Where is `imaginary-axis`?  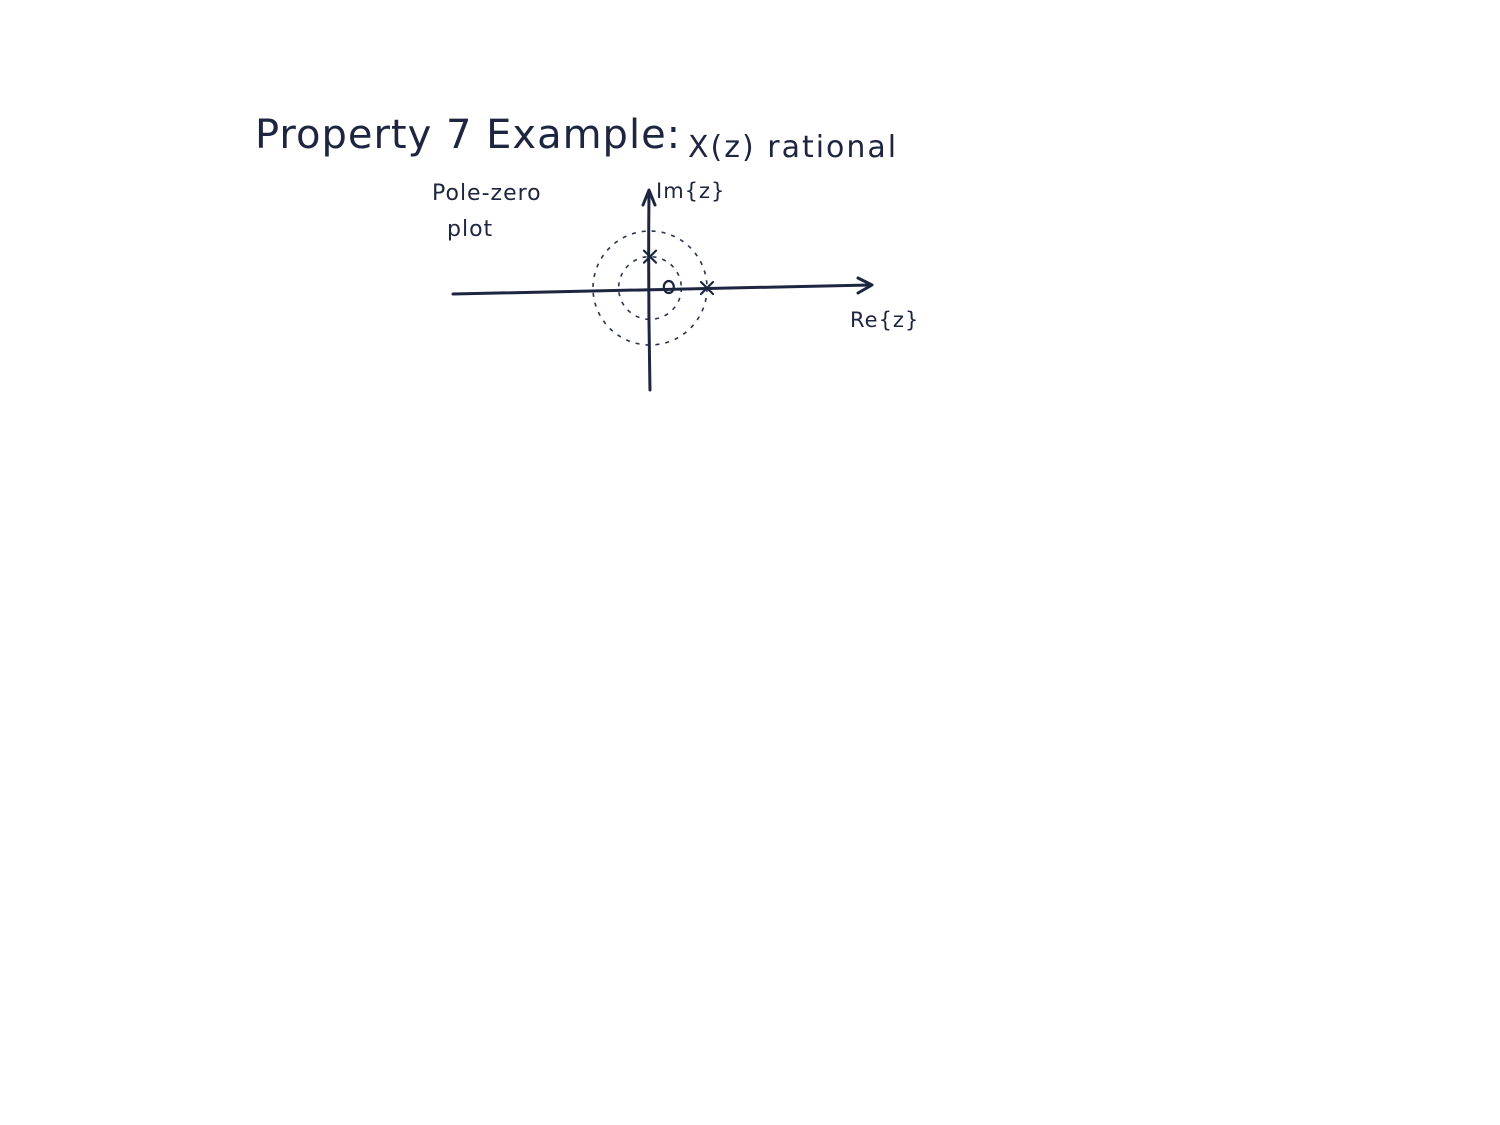
imaginary-axis is located at coordinates (649, 291).